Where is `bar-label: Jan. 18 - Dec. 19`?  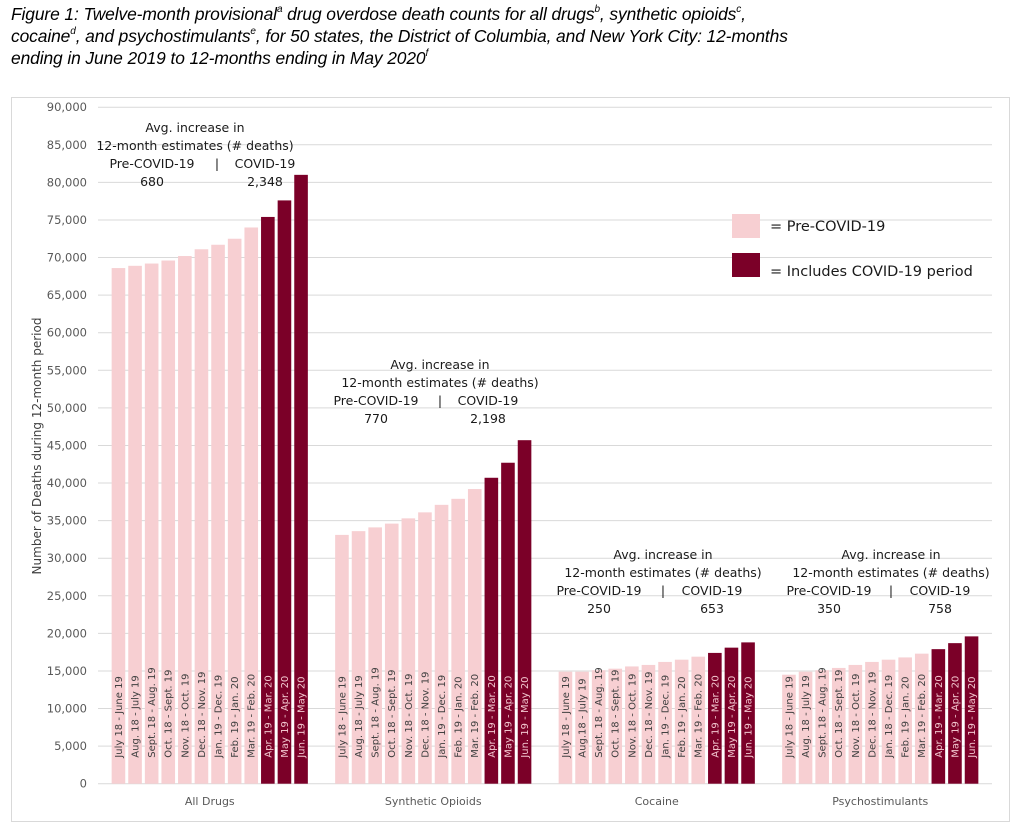
bar-label: Jan. 18 - Dec. 19 is located at coordinates (889, 717).